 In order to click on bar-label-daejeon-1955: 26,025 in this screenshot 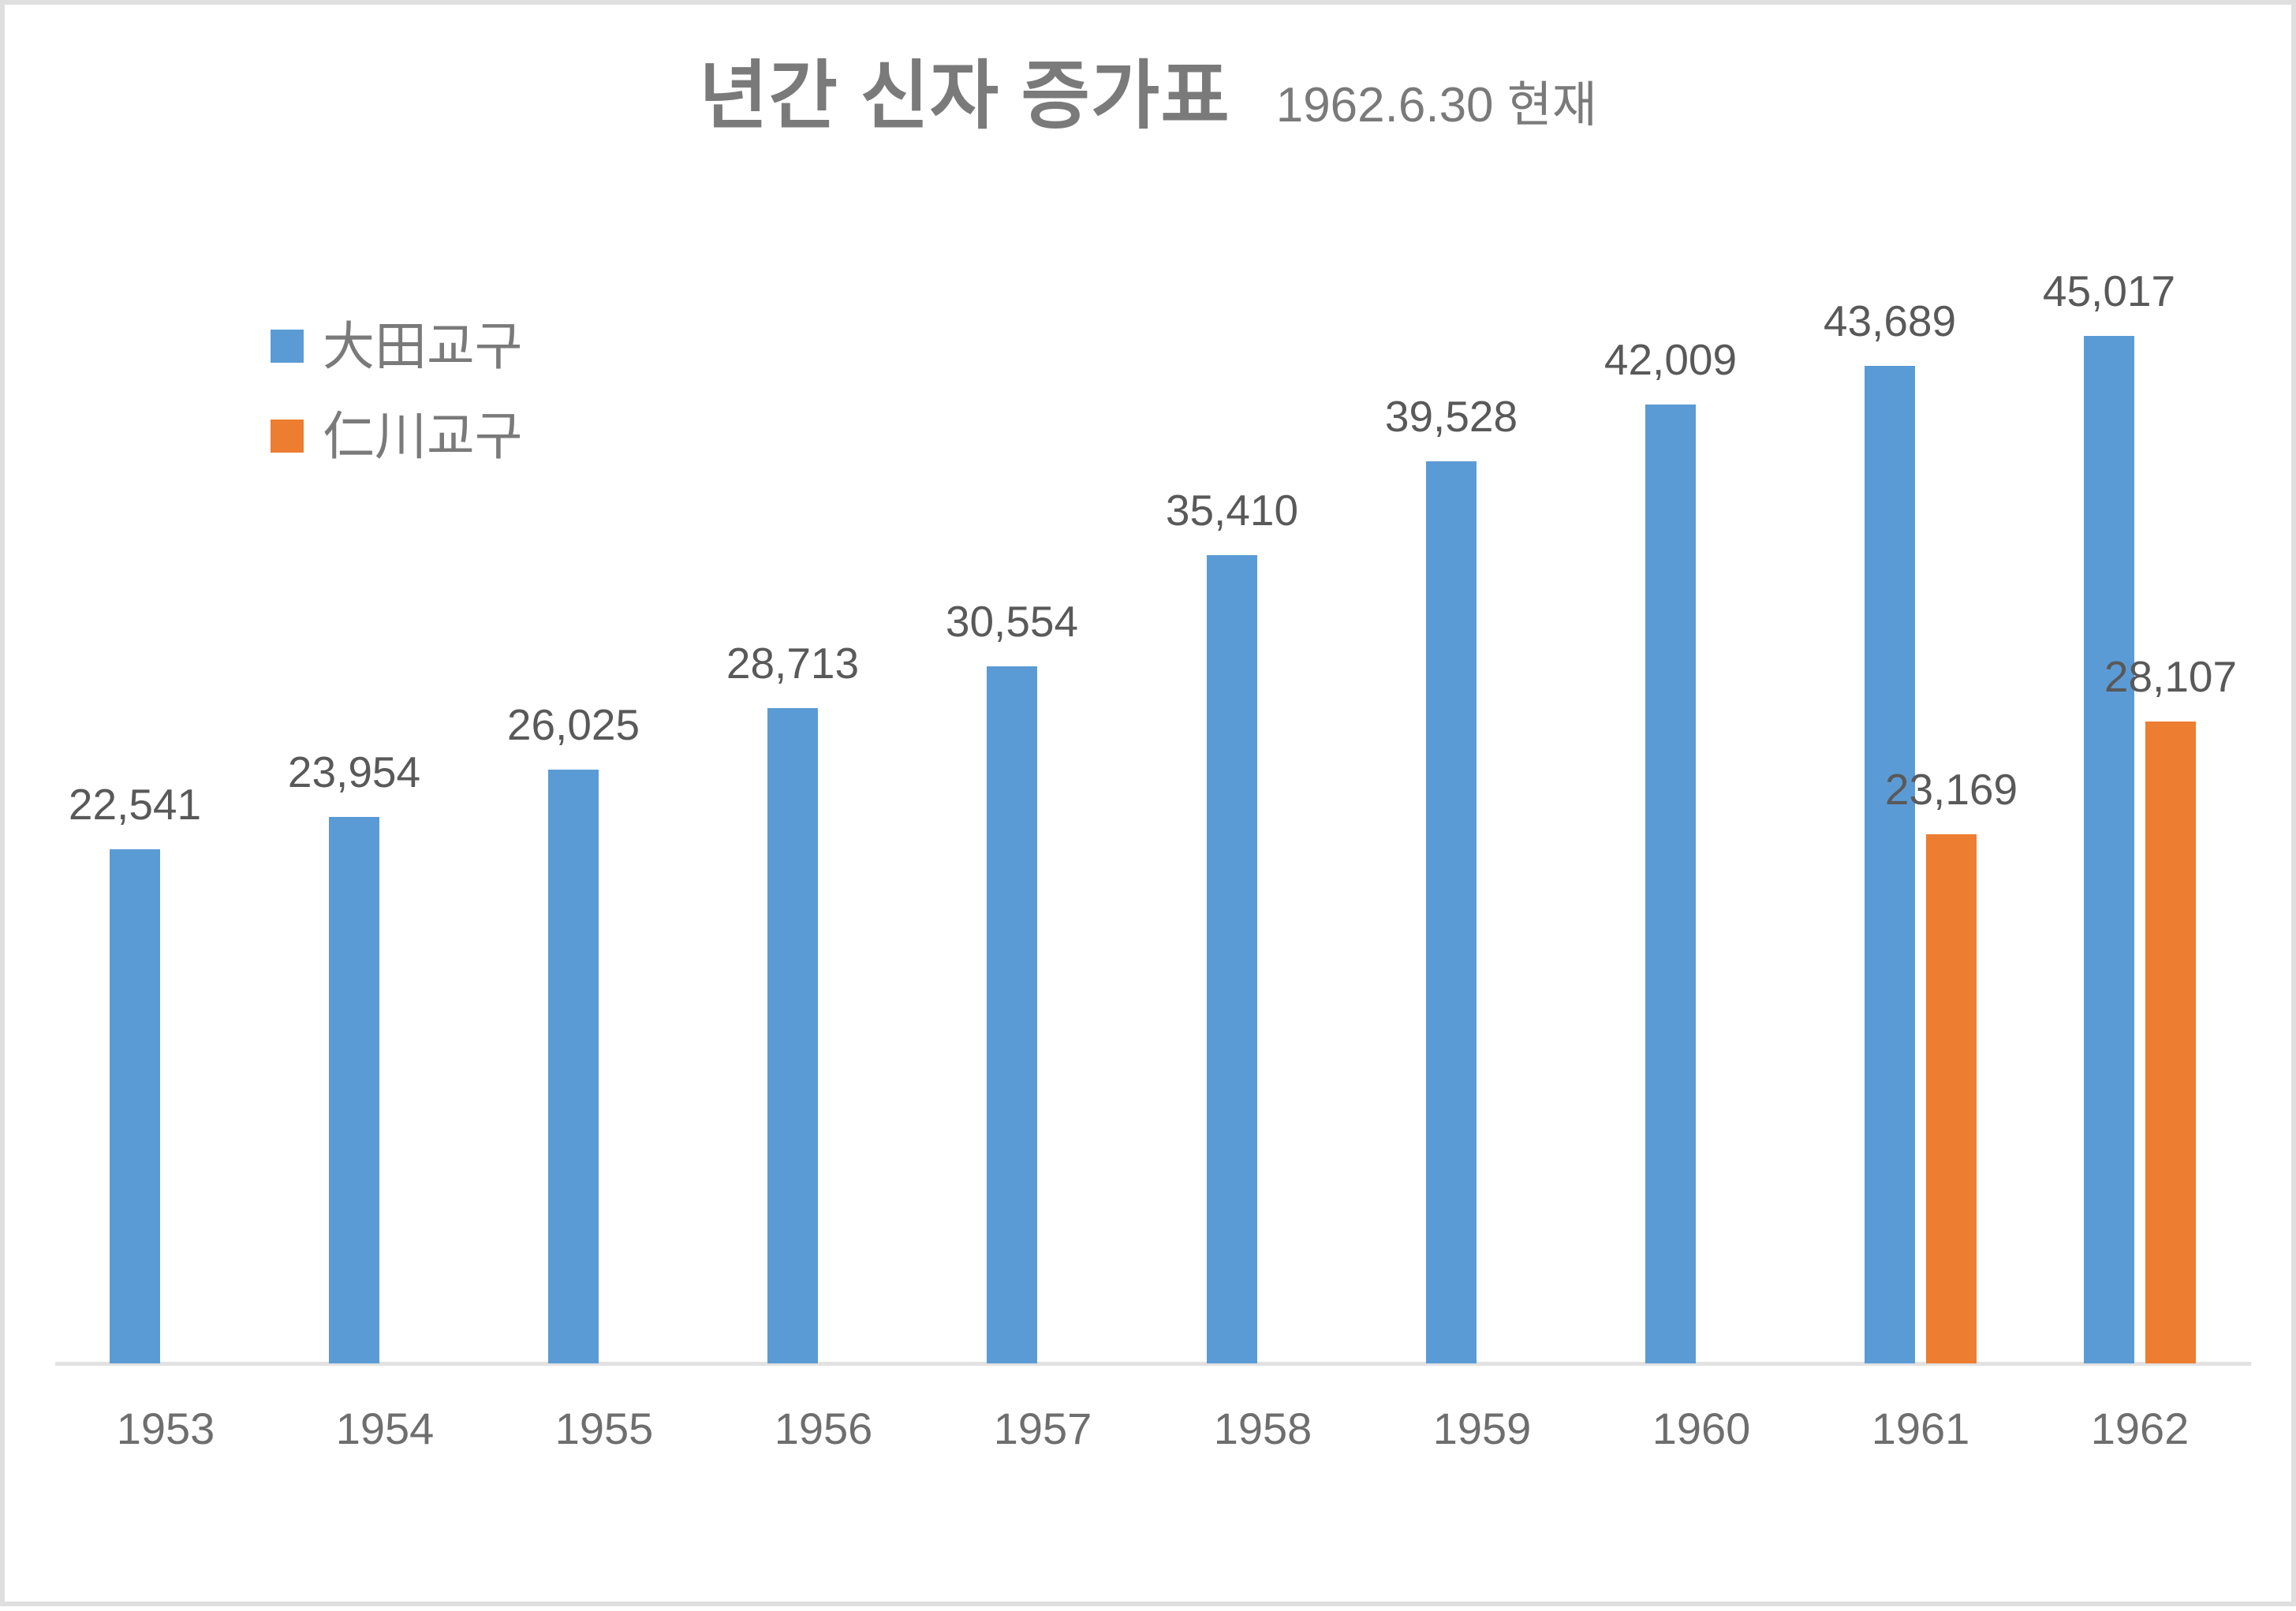, I will do `click(573, 724)`.